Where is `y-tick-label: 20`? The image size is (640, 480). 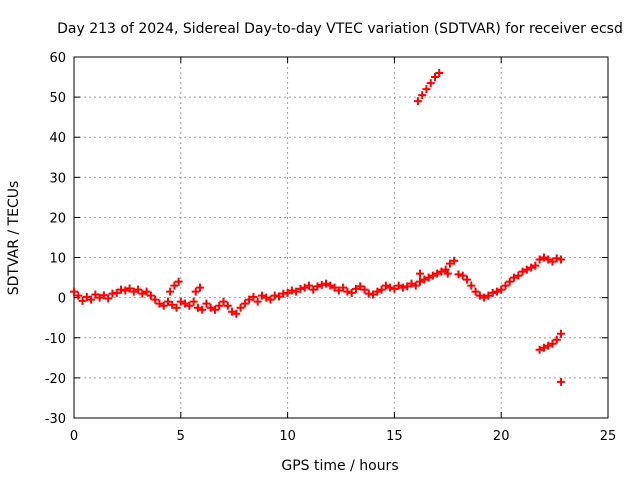 y-tick-label: 20 is located at coordinates (57, 218).